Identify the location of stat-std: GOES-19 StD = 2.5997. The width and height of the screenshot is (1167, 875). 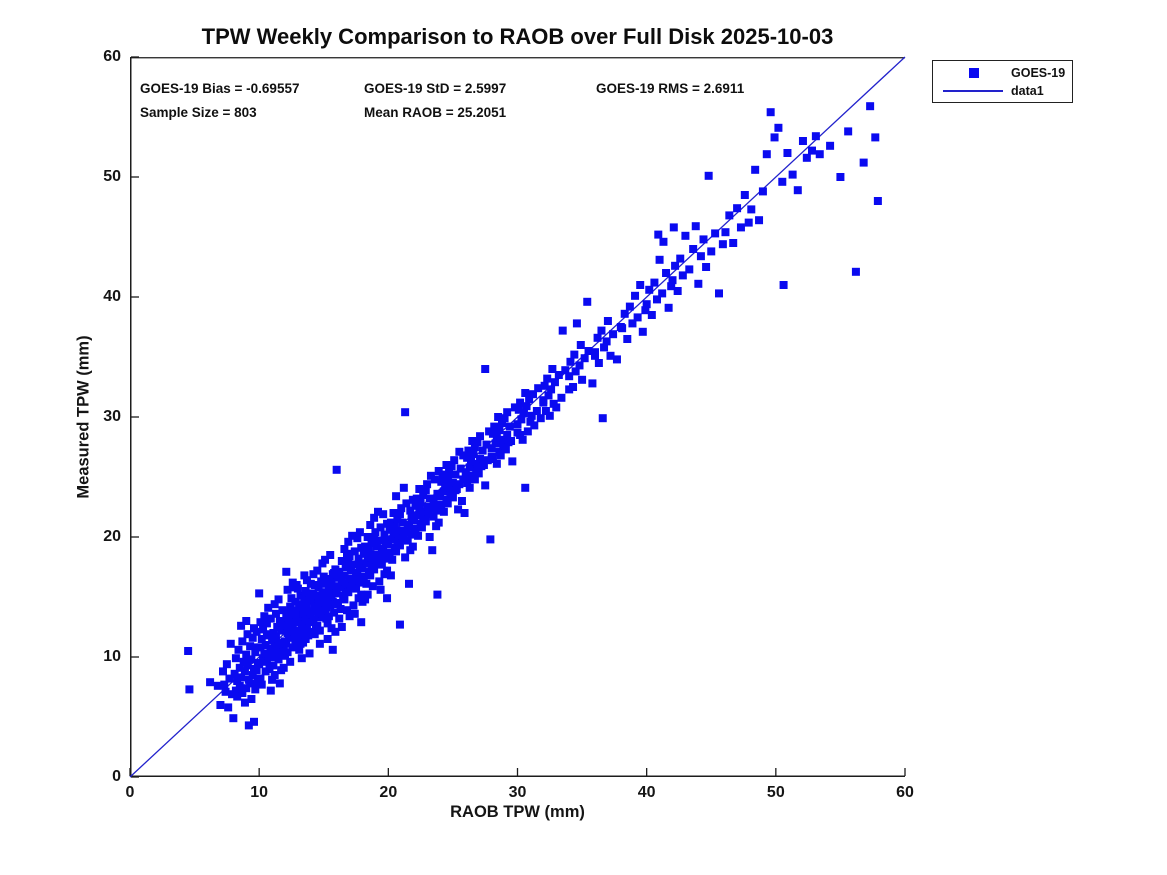
(435, 88).